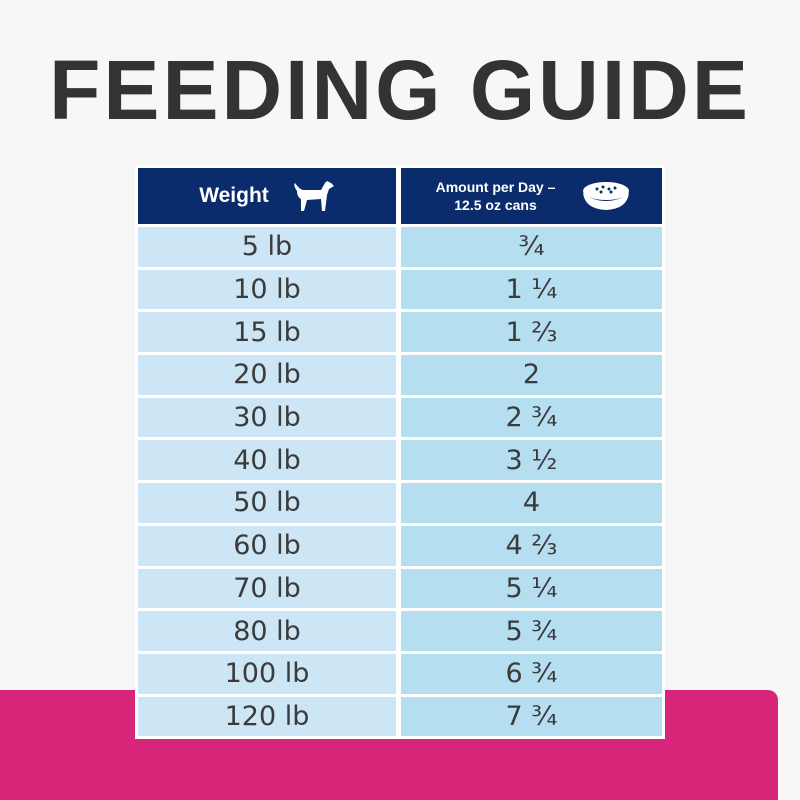 The height and width of the screenshot is (800, 800). I want to click on title: FEEDING GUIDE, so click(400, 90).